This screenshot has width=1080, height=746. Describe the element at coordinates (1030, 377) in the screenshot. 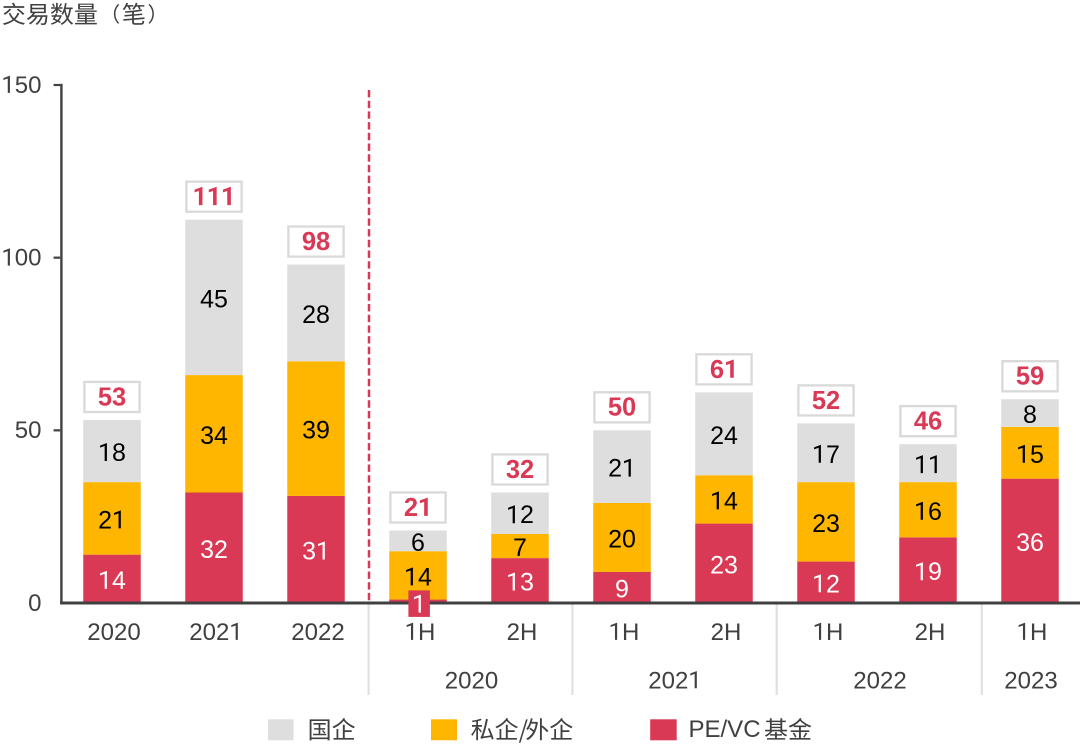

I see `svg-text: 59` at that location.